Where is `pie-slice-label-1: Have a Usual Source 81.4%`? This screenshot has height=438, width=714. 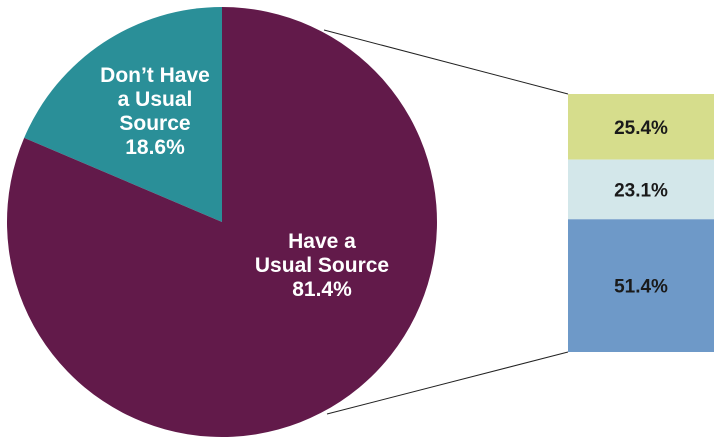 pie-slice-label-1: Have a Usual Source 81.4% is located at coordinates (322, 265).